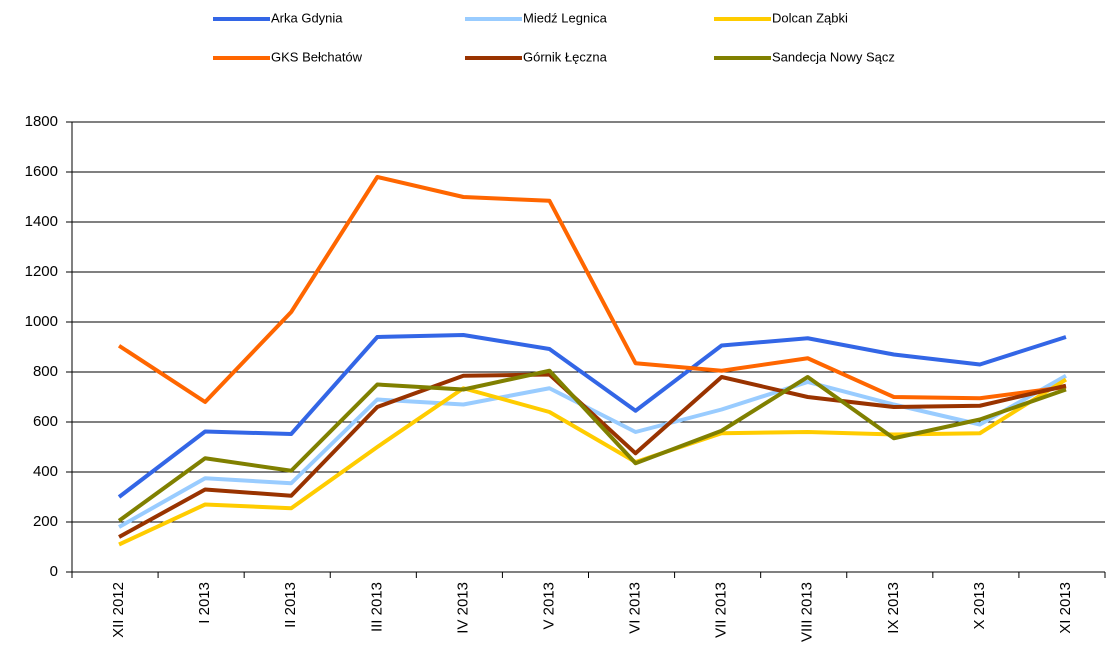  Describe the element at coordinates (290, 605) in the screenshot. I see `x-tick-label: II 2013` at that location.